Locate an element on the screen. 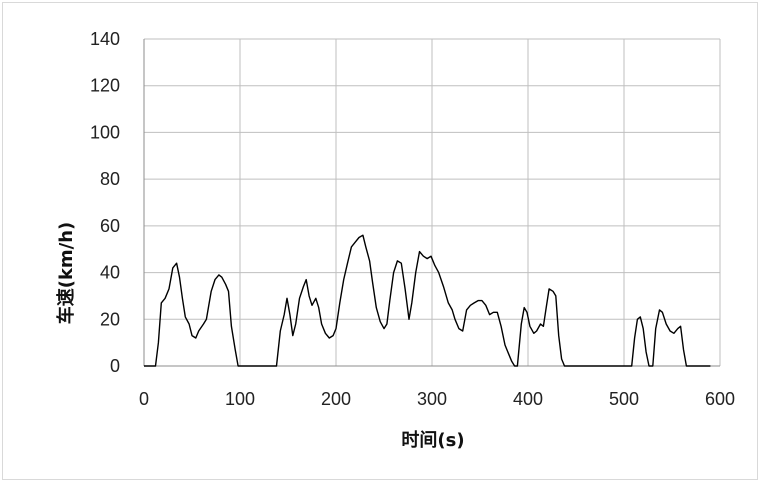  y-tick-label: 80 is located at coordinates (110, 179).